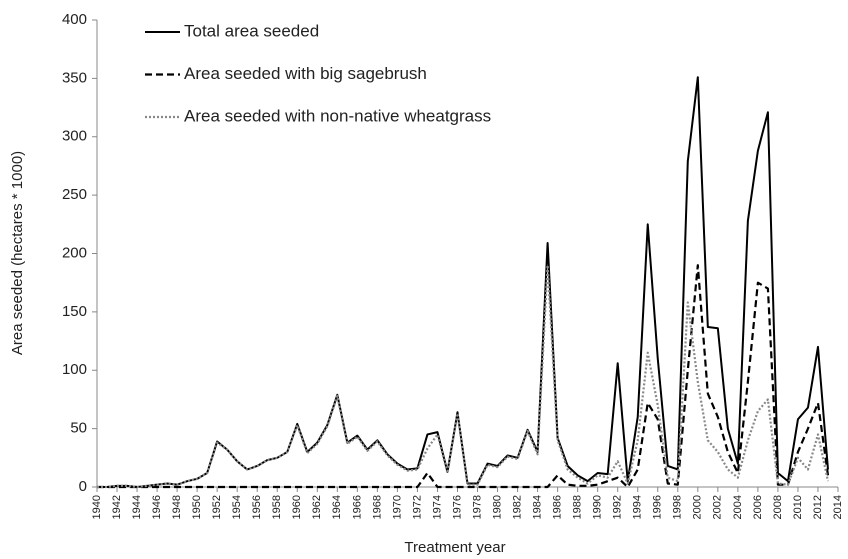  Describe the element at coordinates (257, 507) in the screenshot. I see `x-tick-label: 1956` at that location.